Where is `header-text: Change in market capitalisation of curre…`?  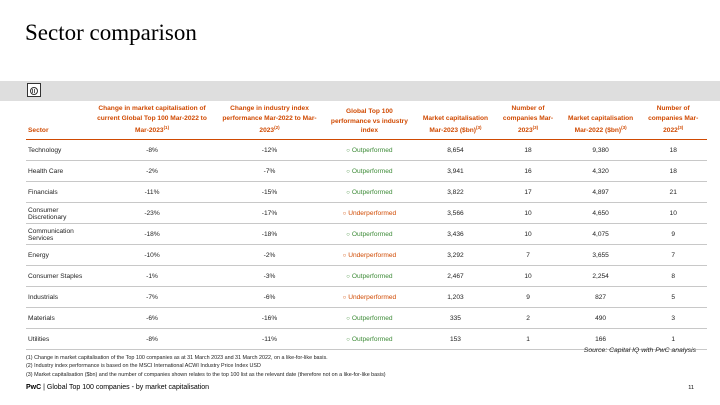 header-text: Change in market capitalisation of curre… is located at coordinates (152, 120).